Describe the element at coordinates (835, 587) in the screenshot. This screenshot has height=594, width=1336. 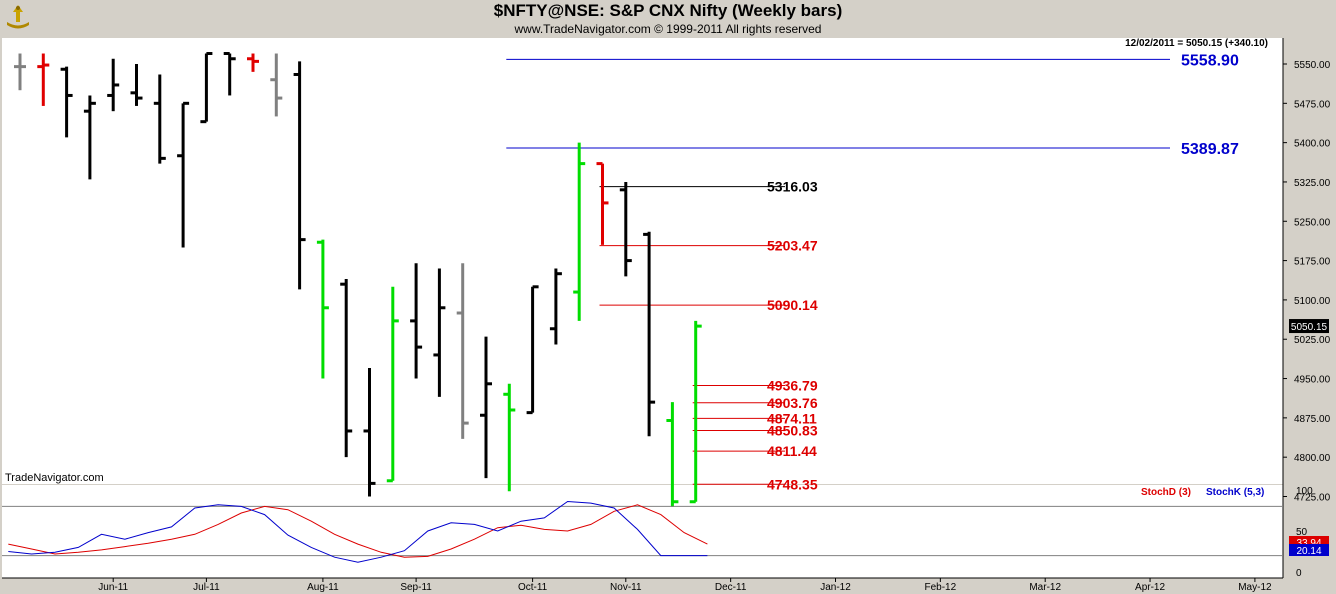
I see `x-tick-label: Jan-12` at that location.